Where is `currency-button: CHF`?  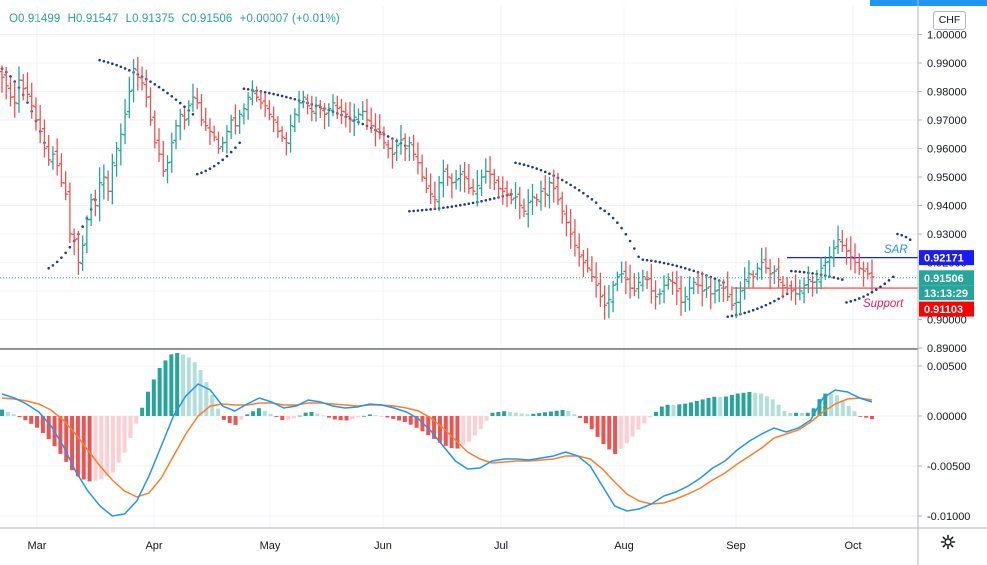
currency-button: CHF is located at coordinates (949, 20).